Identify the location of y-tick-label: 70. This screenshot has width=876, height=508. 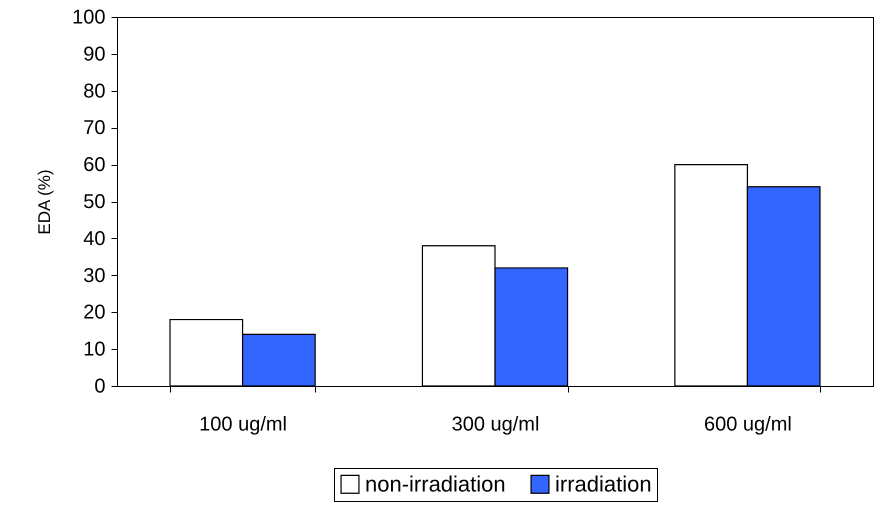
(94, 128).